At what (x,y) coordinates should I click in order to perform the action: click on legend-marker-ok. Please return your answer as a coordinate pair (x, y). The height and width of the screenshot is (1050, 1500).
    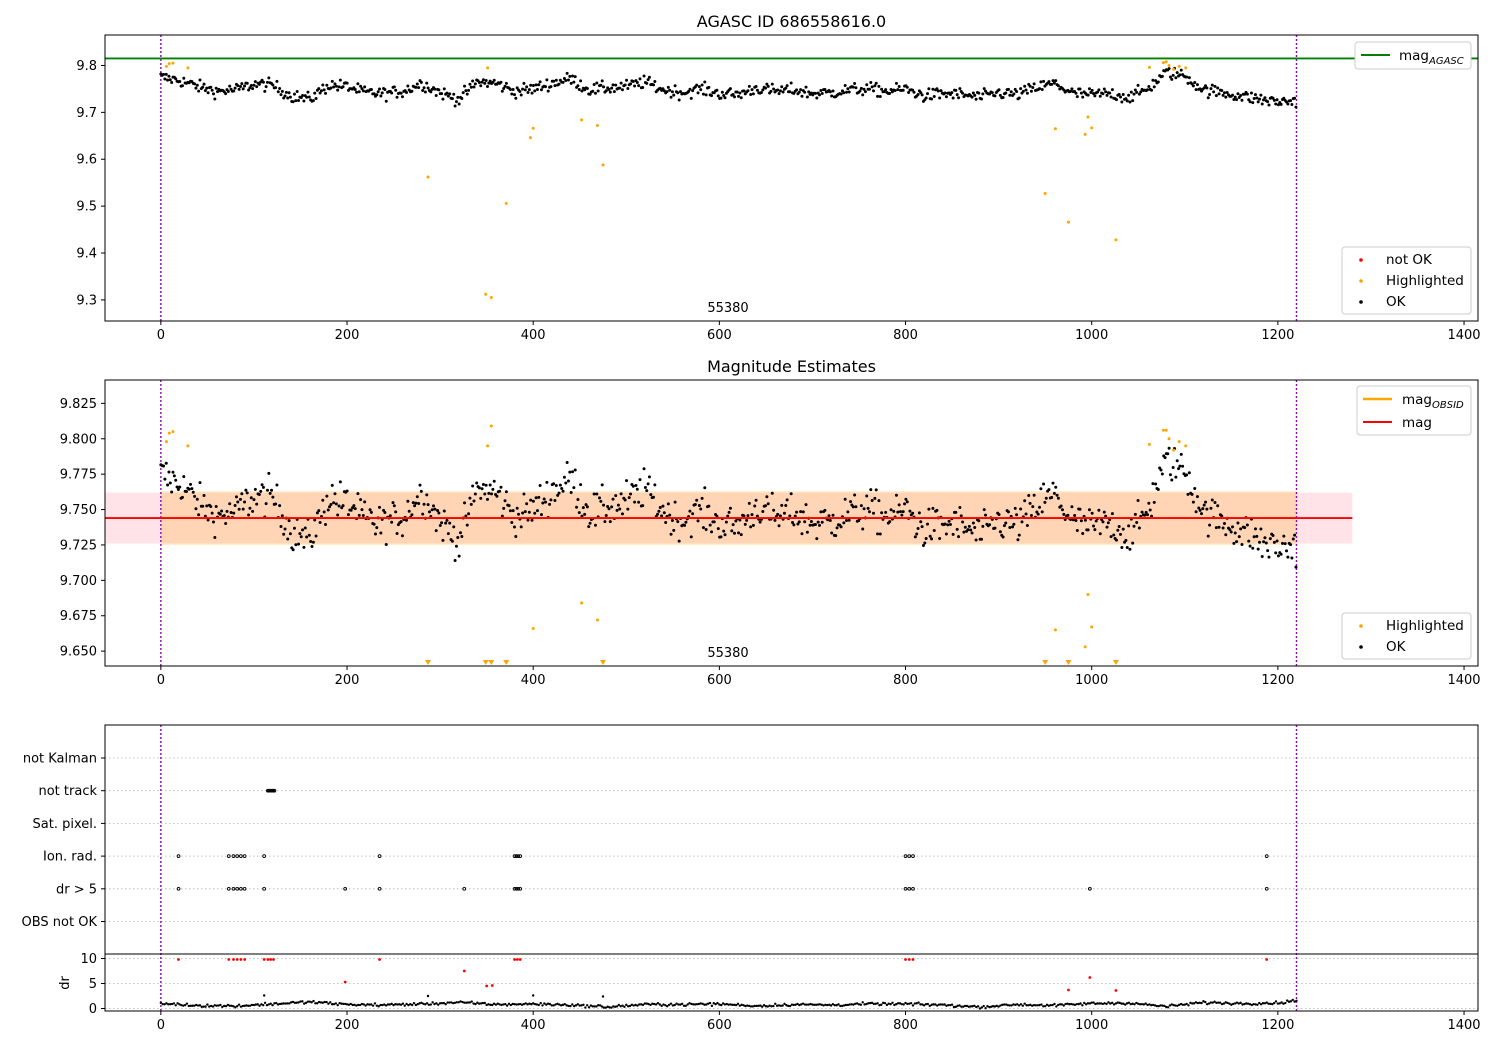
    Looking at the image, I should click on (1361, 302).